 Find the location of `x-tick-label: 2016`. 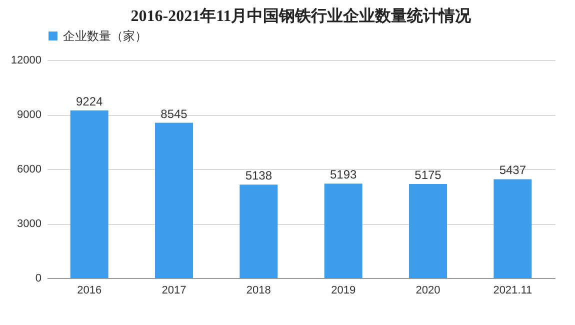

x-tick-label: 2016 is located at coordinates (89, 290).